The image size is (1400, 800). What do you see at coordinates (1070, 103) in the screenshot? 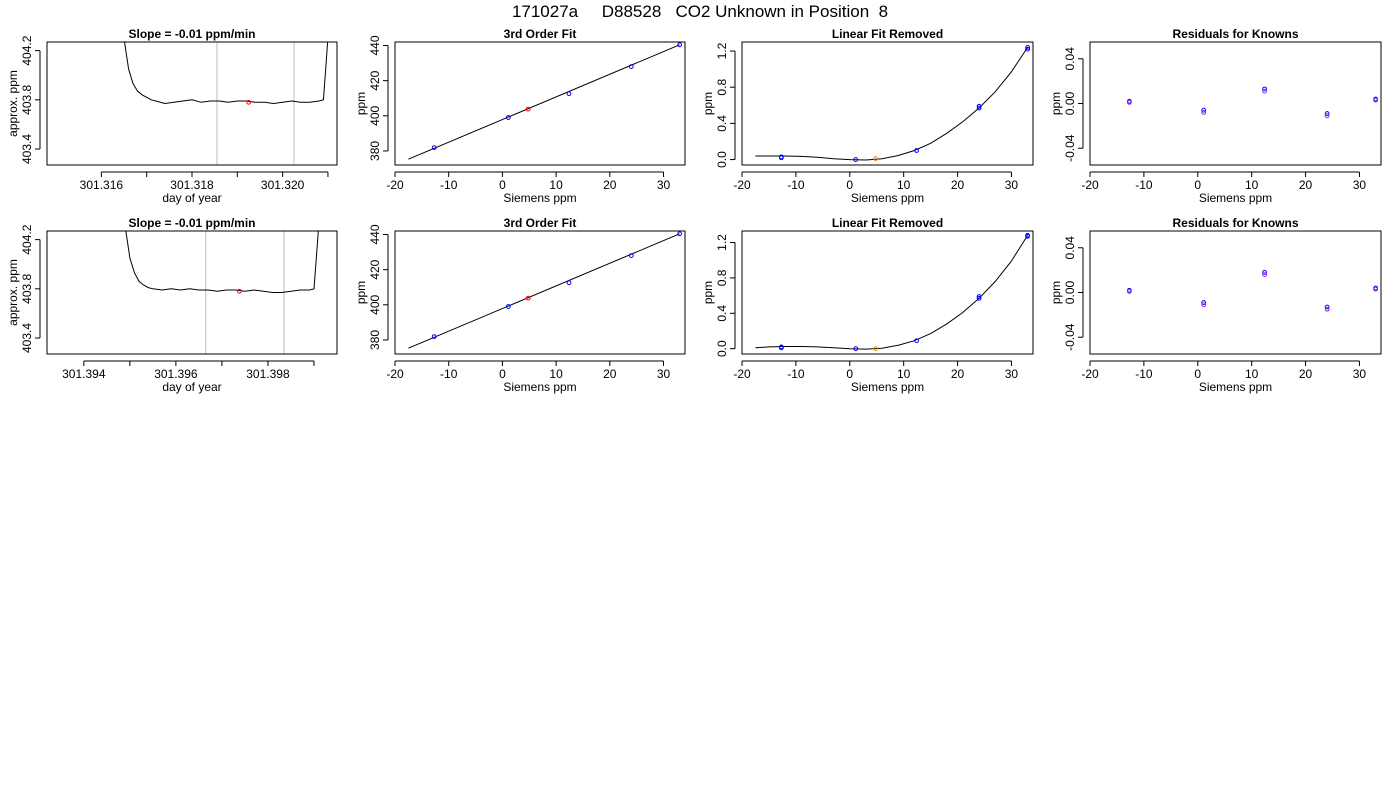
I see `y-tick-label: 0.00` at bounding box center [1070, 103].